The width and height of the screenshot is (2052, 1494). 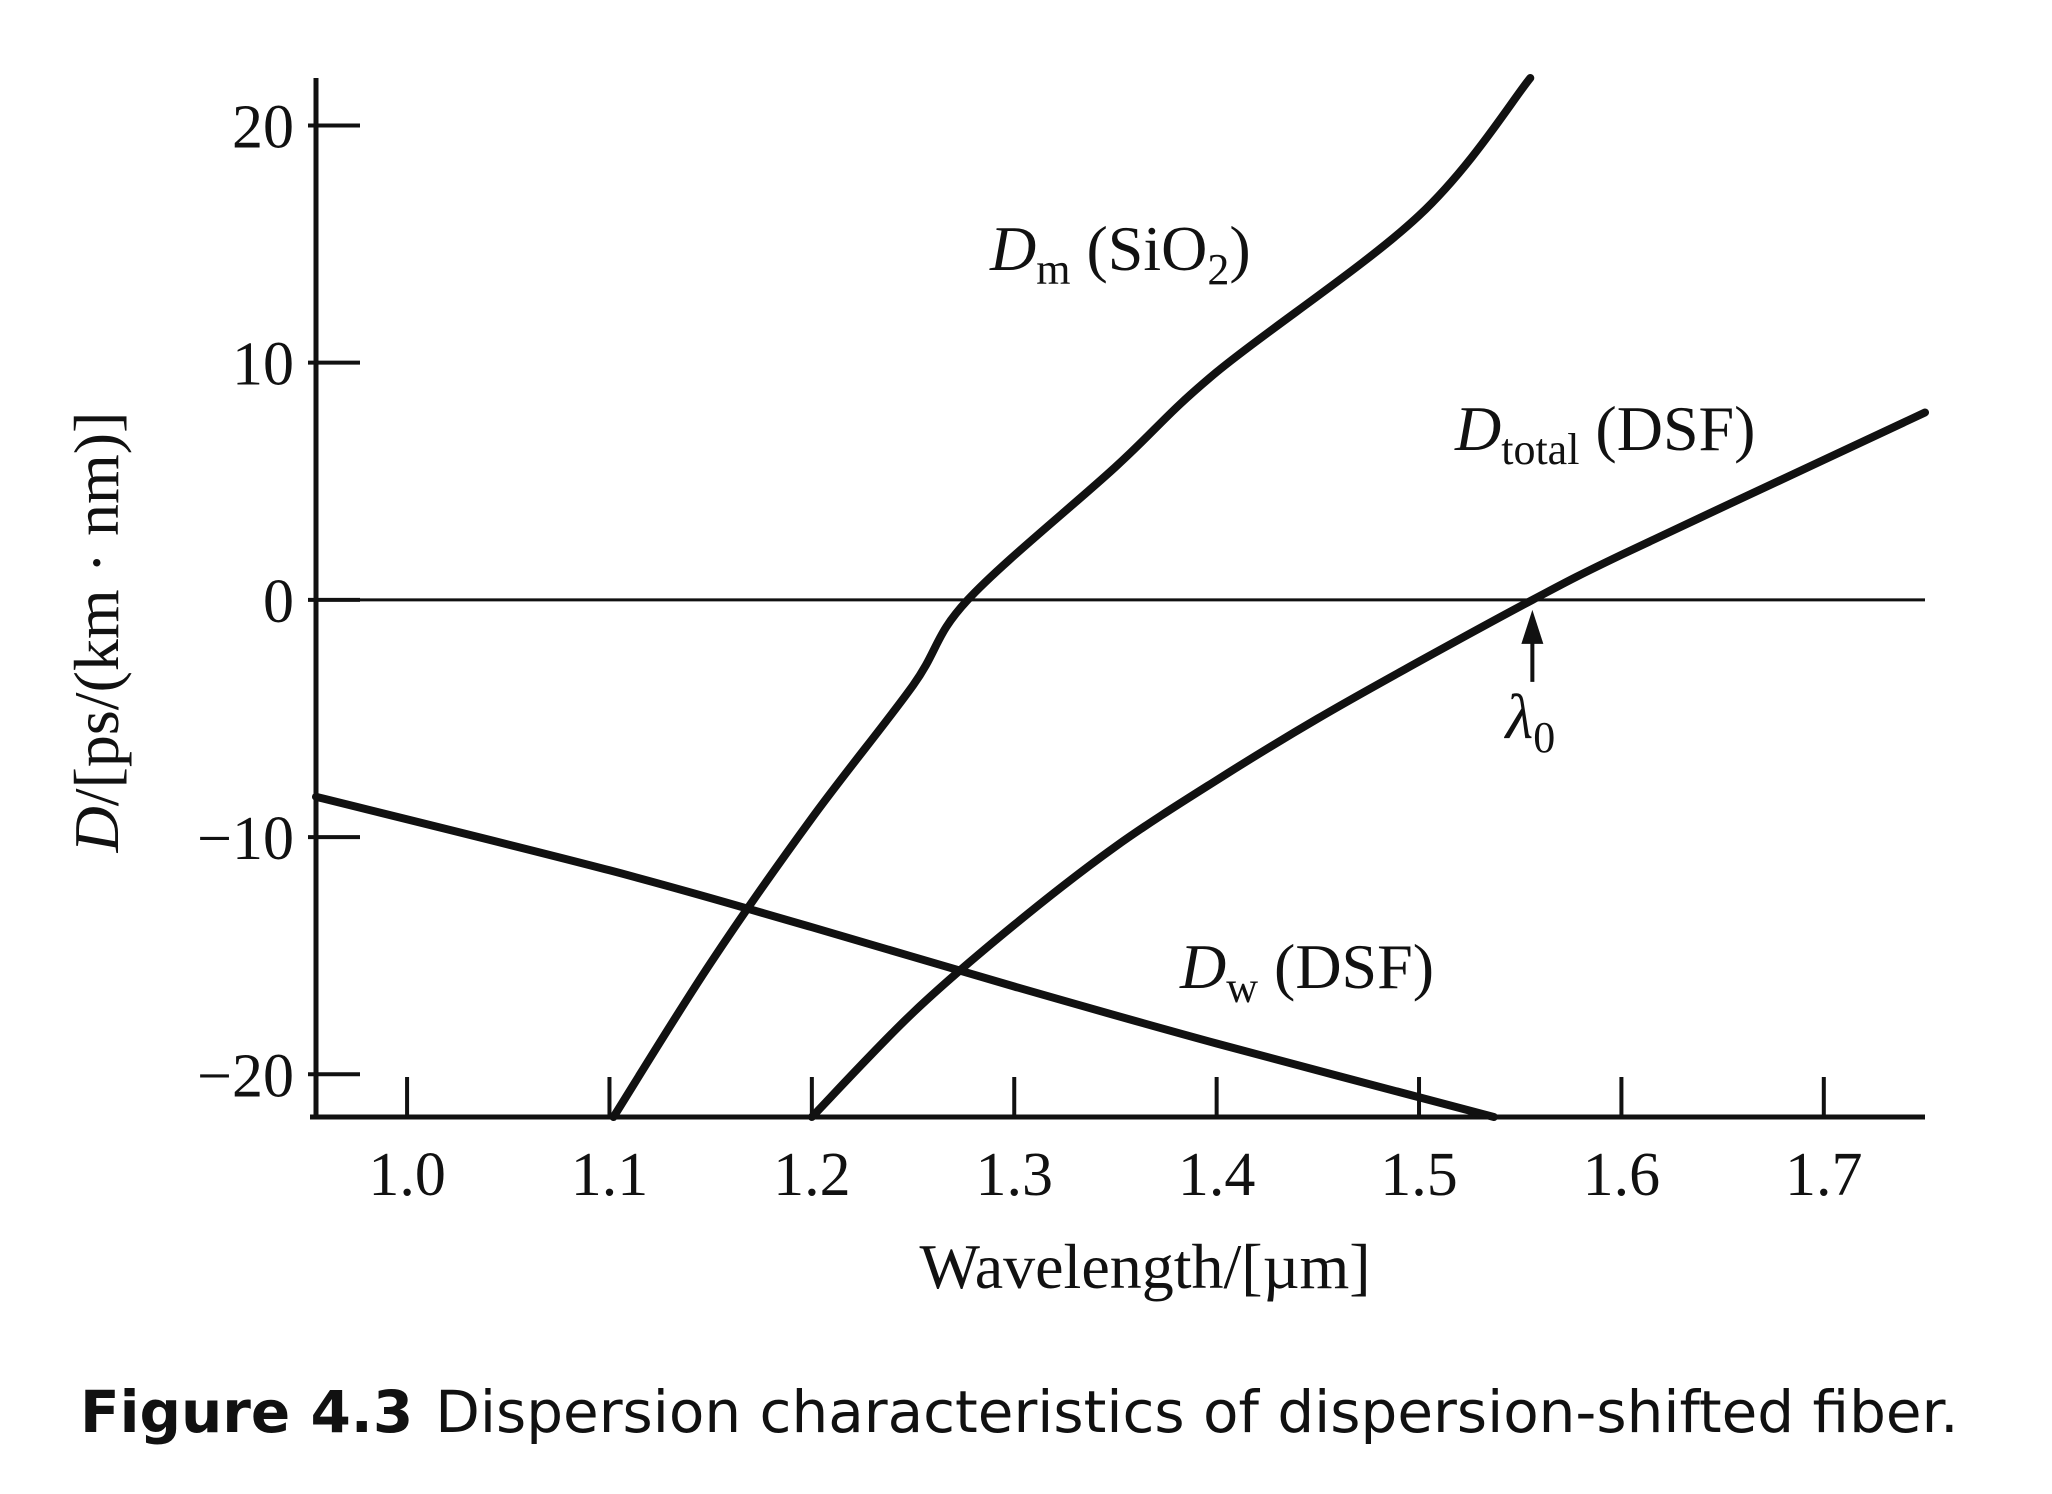 What do you see at coordinates (812, 1175) in the screenshot?
I see `x-tick-label: 1.2` at bounding box center [812, 1175].